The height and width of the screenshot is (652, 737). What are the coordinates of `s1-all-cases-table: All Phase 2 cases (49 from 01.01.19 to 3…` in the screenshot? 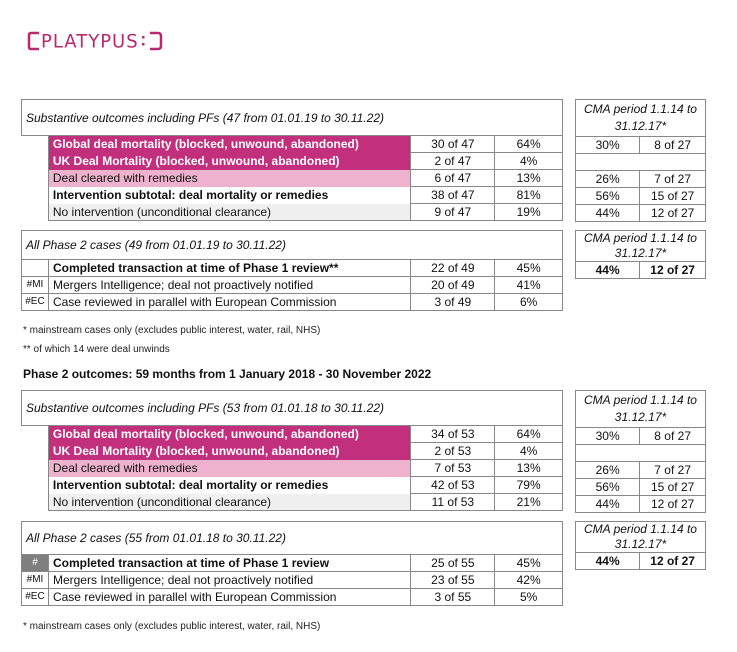 It's located at (292, 270).